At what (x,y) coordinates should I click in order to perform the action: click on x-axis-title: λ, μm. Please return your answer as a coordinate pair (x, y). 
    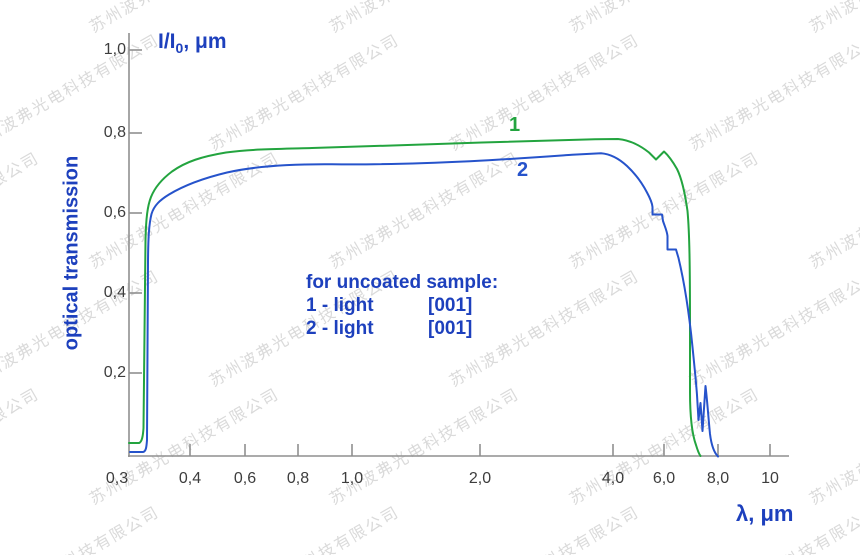
    Looking at the image, I should click on (765, 513).